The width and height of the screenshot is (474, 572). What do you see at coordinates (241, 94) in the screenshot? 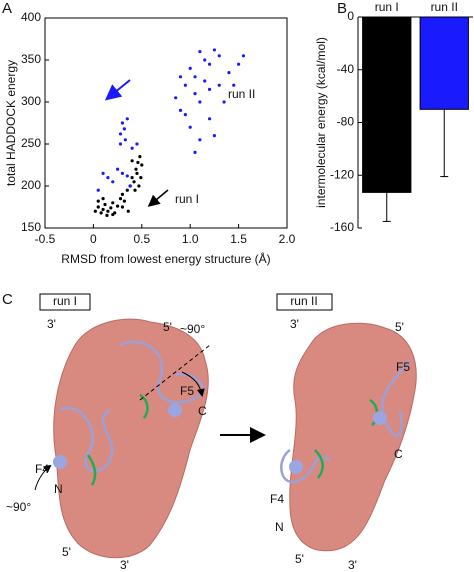
I see `series-annotation: run II` at bounding box center [241, 94].